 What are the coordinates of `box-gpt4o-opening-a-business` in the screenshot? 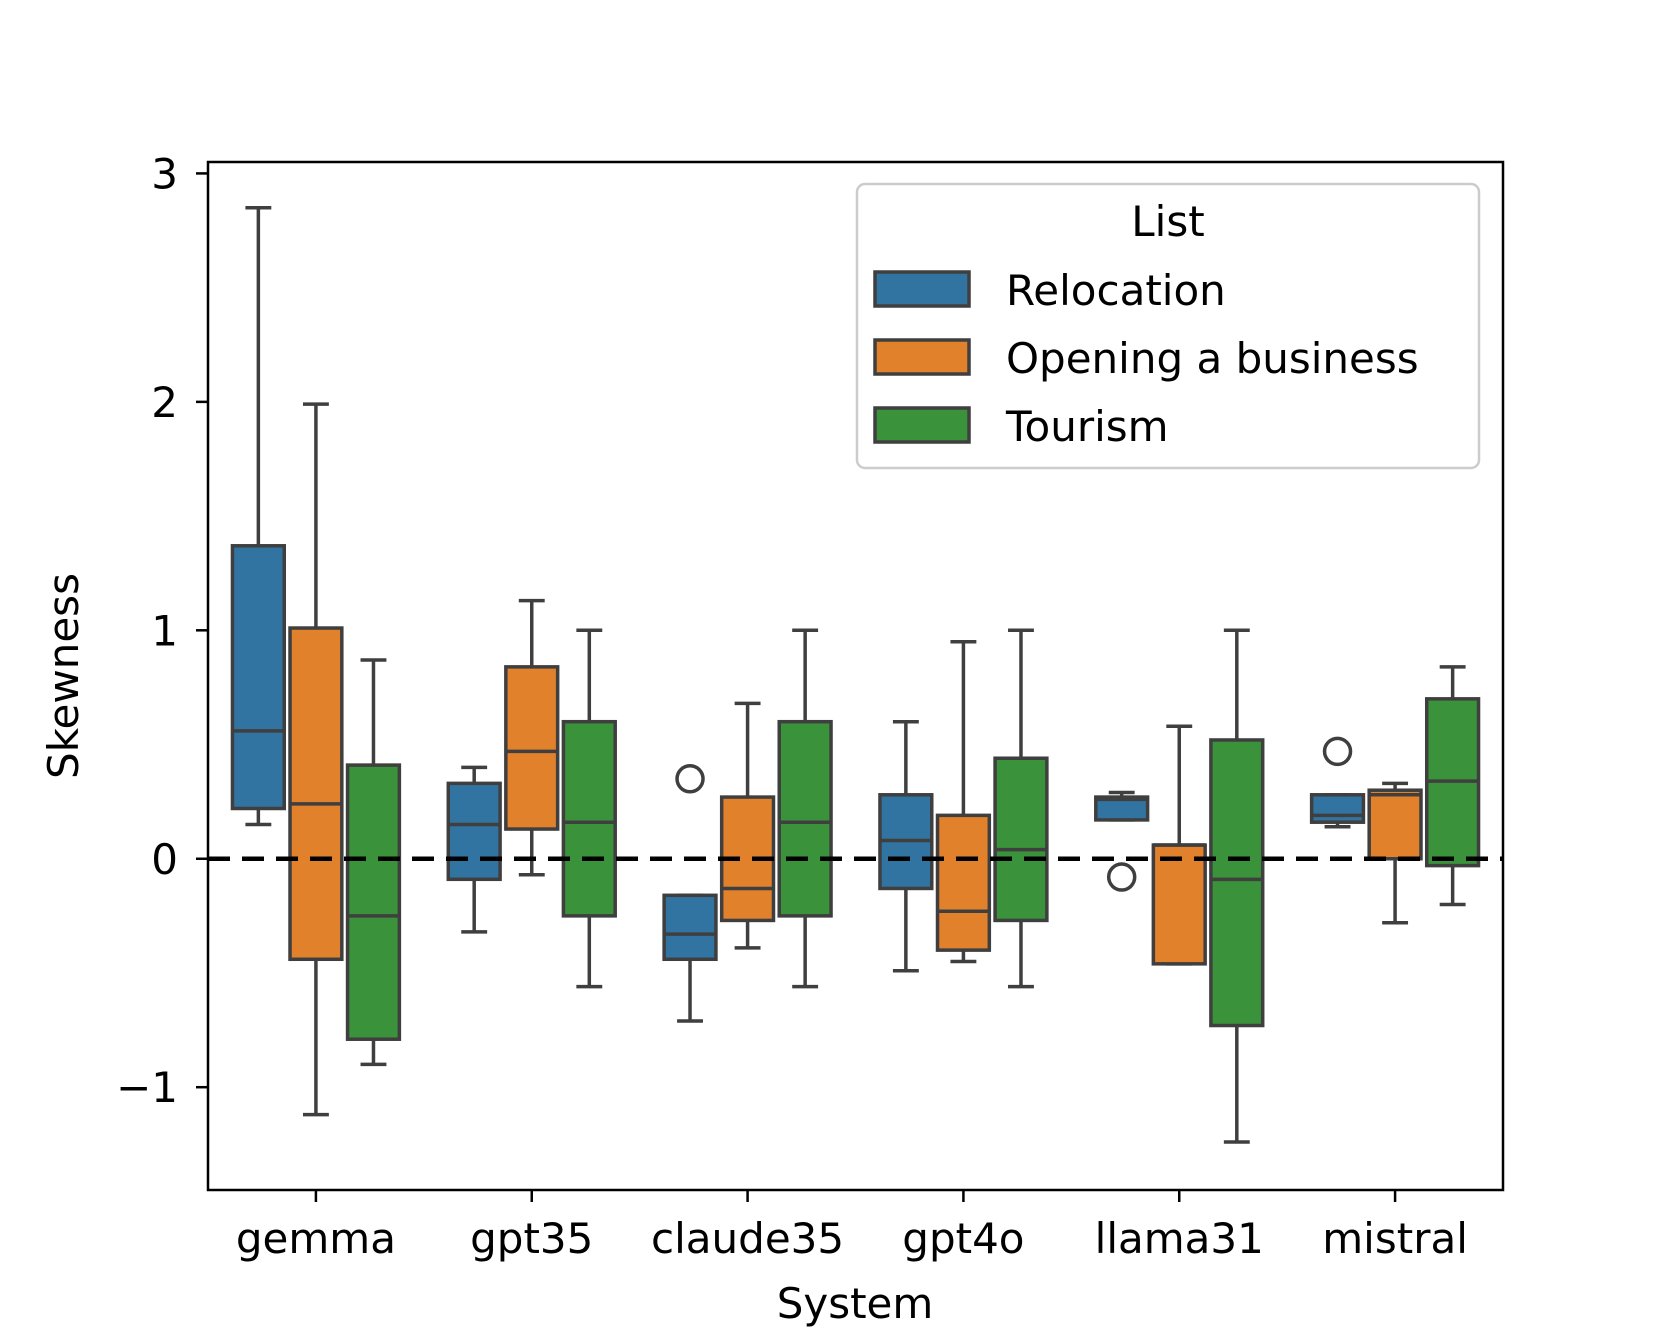 It's located at (963, 801).